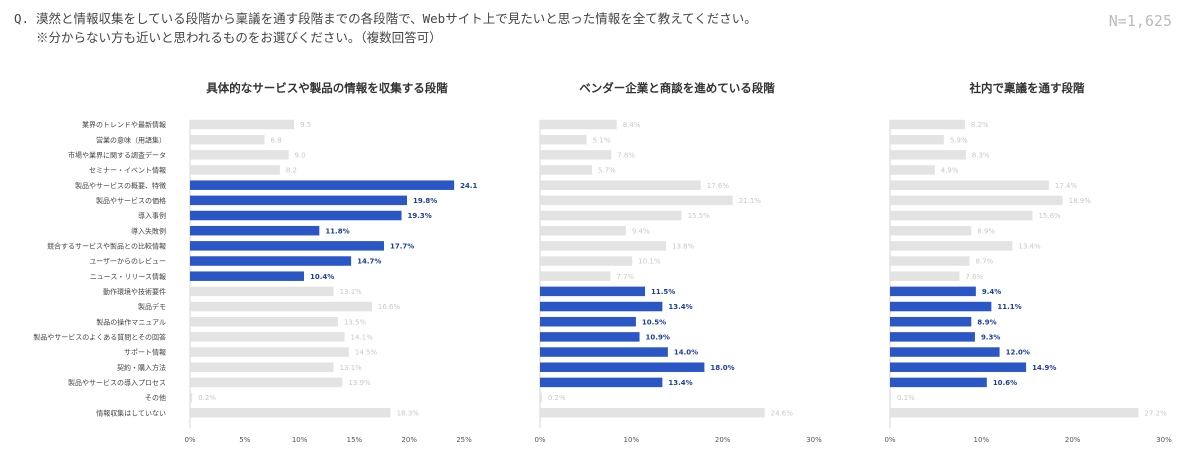 This screenshot has height=450, width=1200. What do you see at coordinates (425, 201) in the screenshot?
I see `data-label: 19.8%` at bounding box center [425, 201].